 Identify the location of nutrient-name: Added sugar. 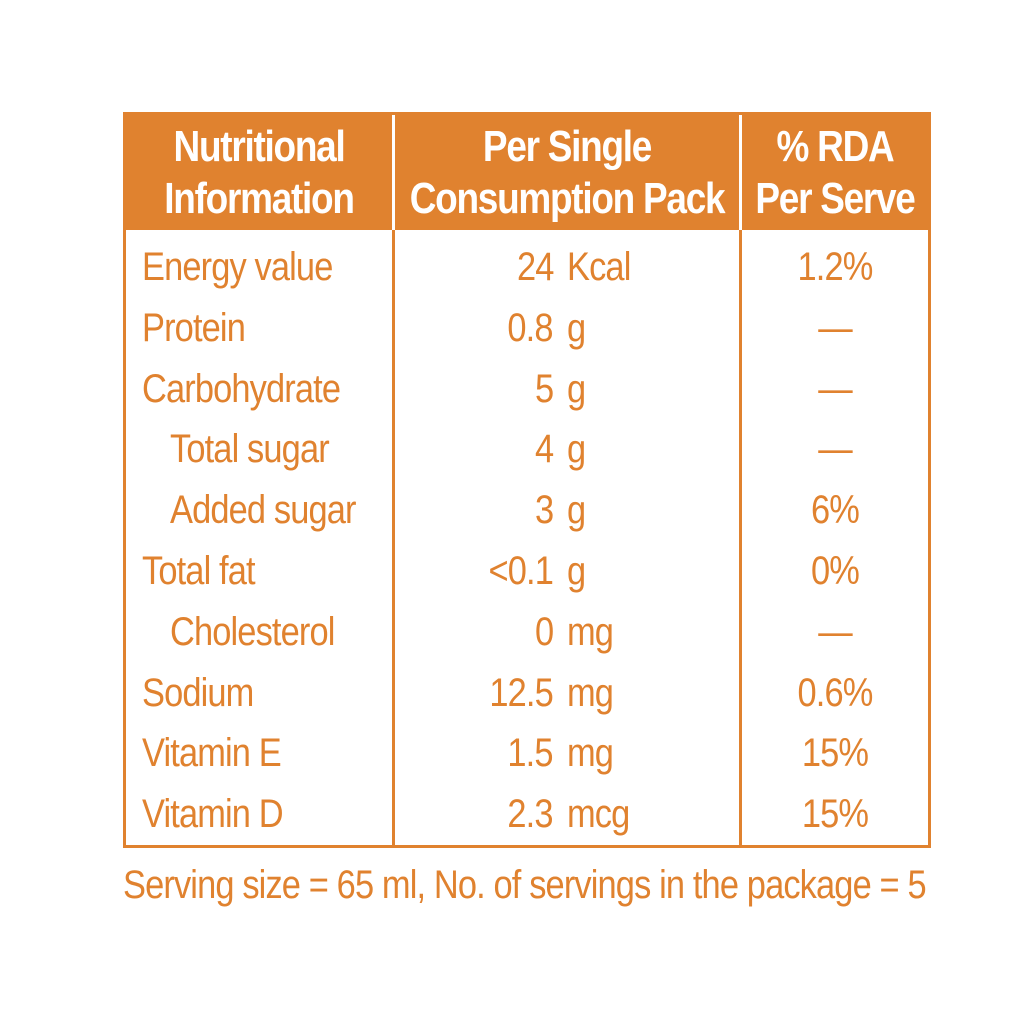
(263, 510).